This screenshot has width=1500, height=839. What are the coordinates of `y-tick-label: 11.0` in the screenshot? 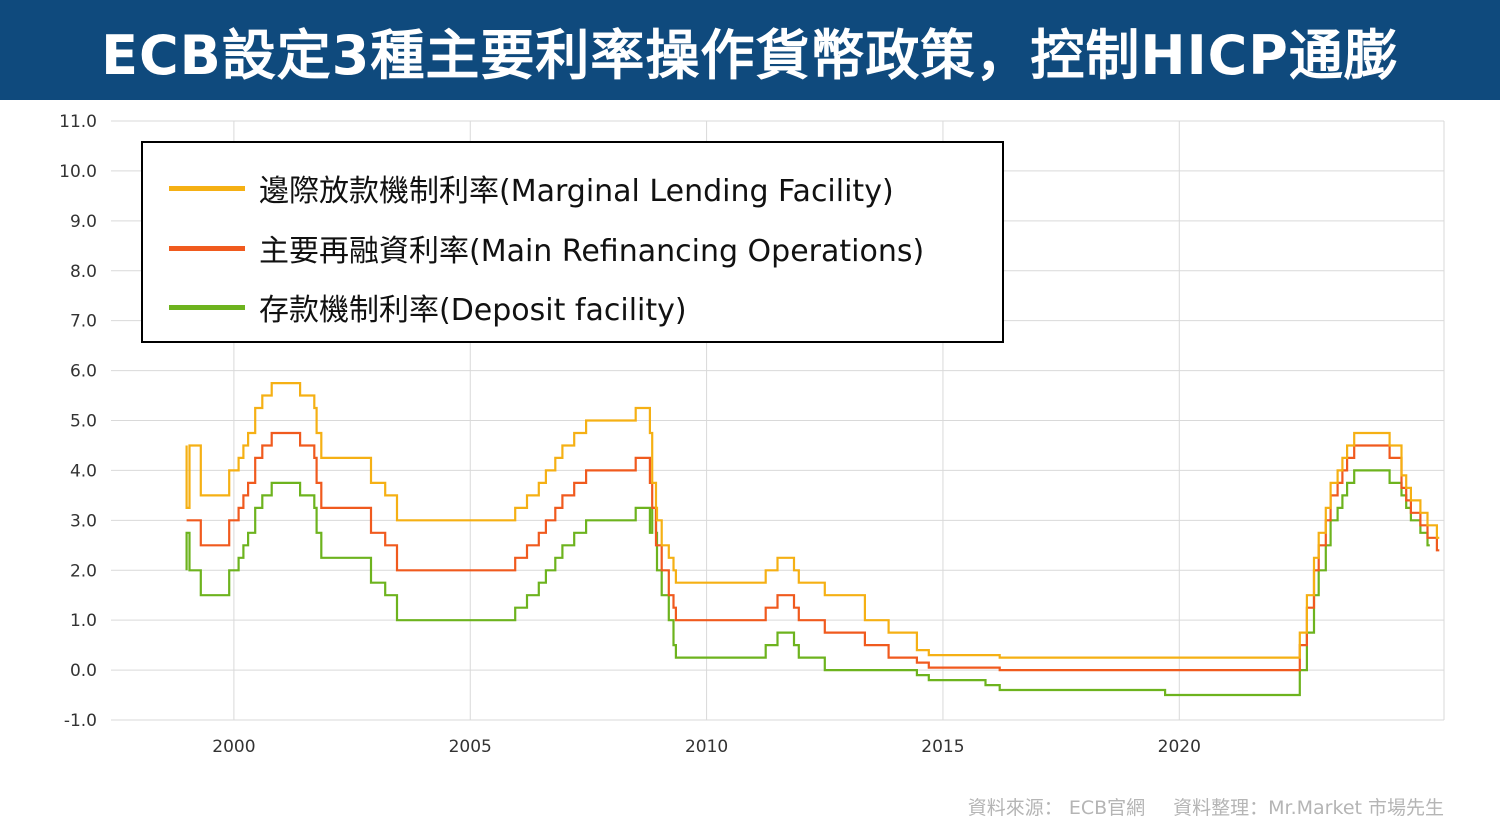 It's located at (78, 122).